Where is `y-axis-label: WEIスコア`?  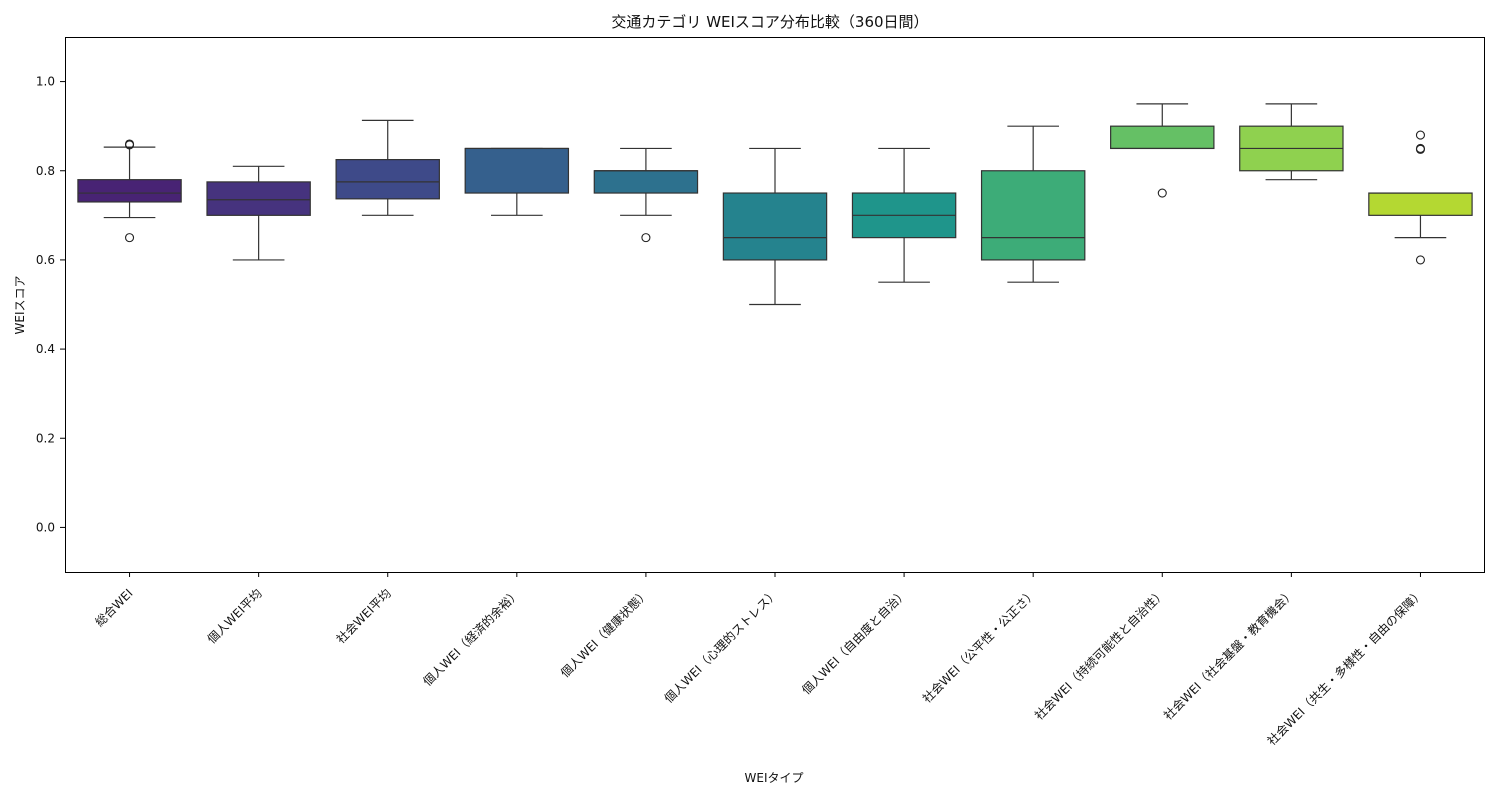 y-axis-label: WEIスコア is located at coordinates (20, 305).